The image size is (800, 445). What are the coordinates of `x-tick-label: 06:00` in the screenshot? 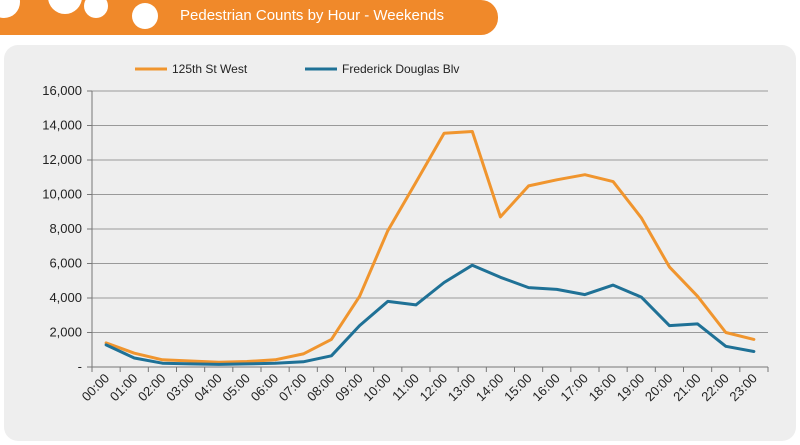 It's located at (265, 388).